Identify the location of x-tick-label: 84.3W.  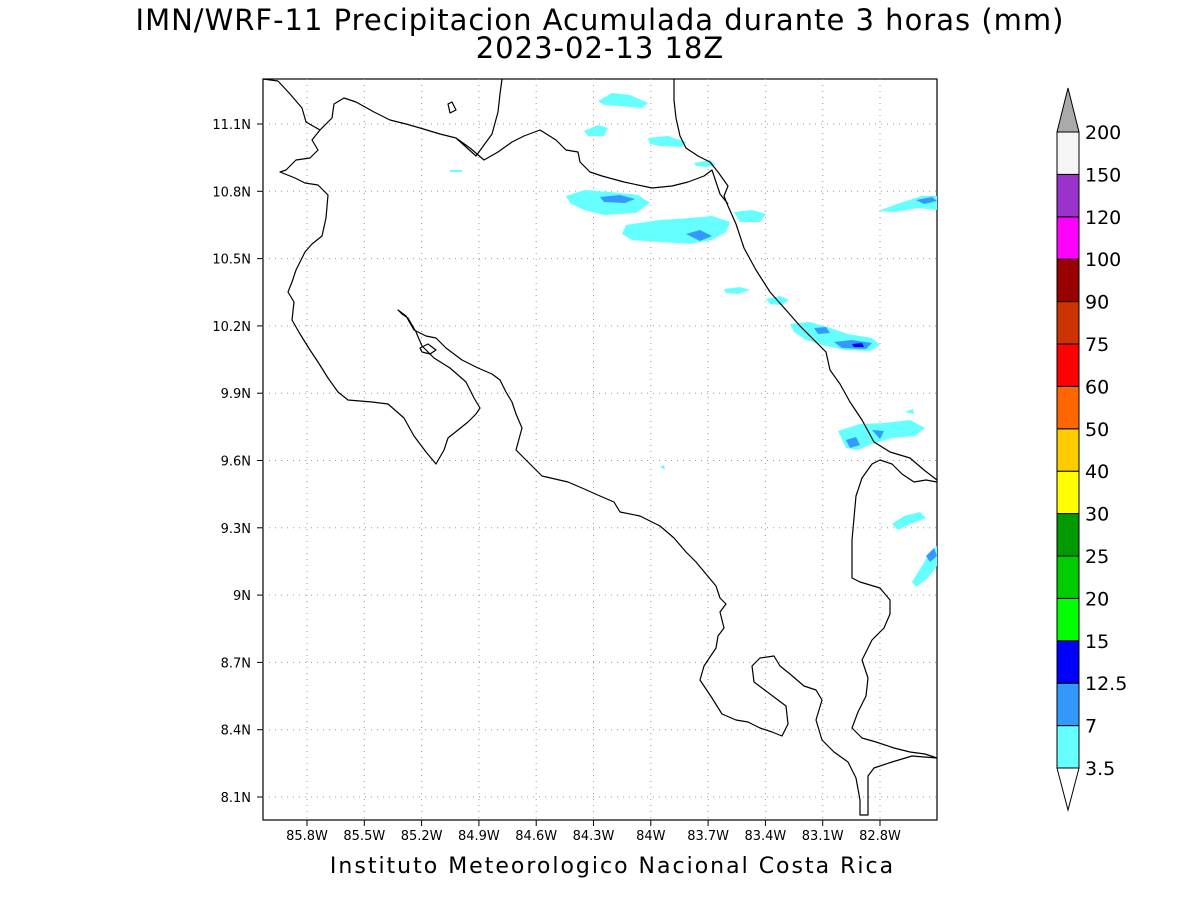
(594, 836).